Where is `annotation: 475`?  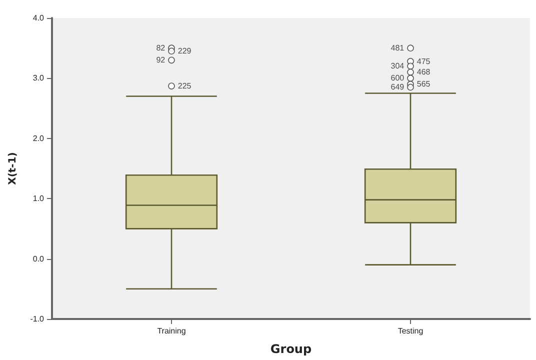 annotation: 475 is located at coordinates (423, 61).